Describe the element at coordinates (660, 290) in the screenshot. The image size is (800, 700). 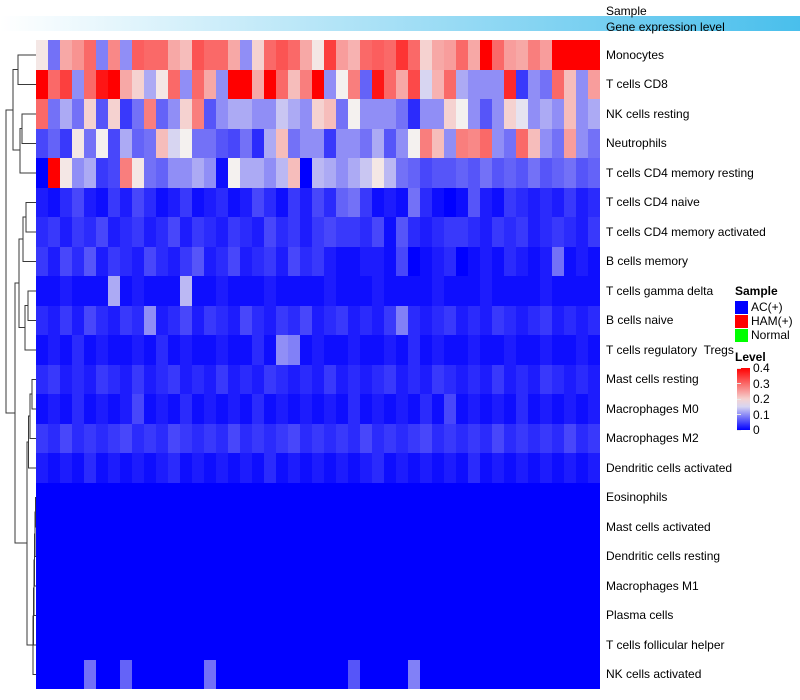
I see `row-label: T cells gamma delta` at that location.